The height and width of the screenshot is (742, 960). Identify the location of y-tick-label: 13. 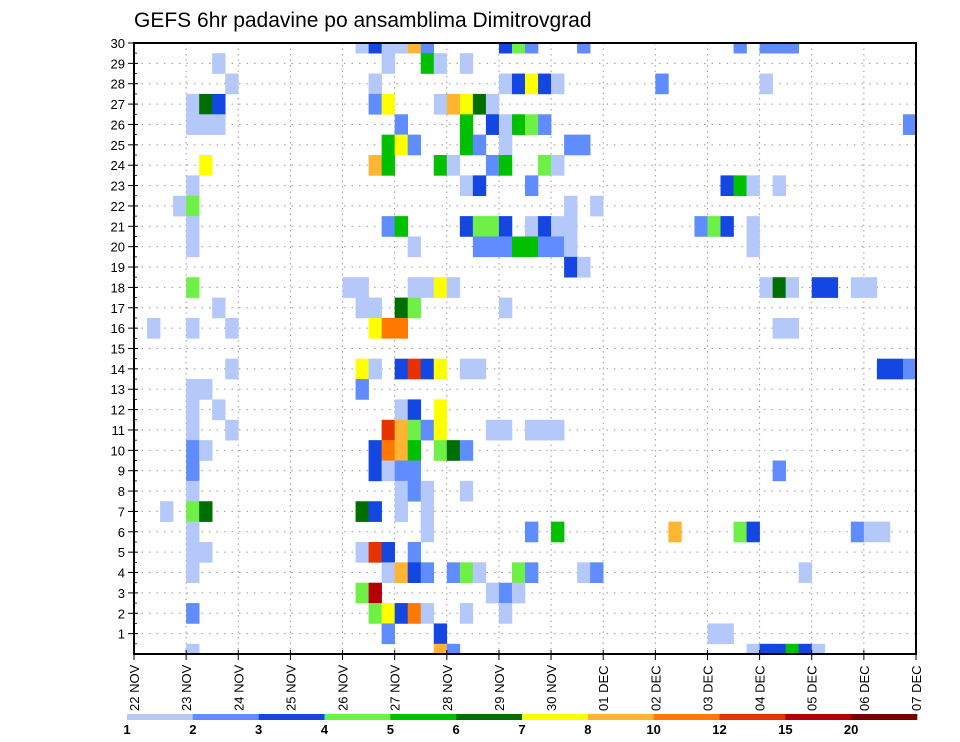
(118, 389).